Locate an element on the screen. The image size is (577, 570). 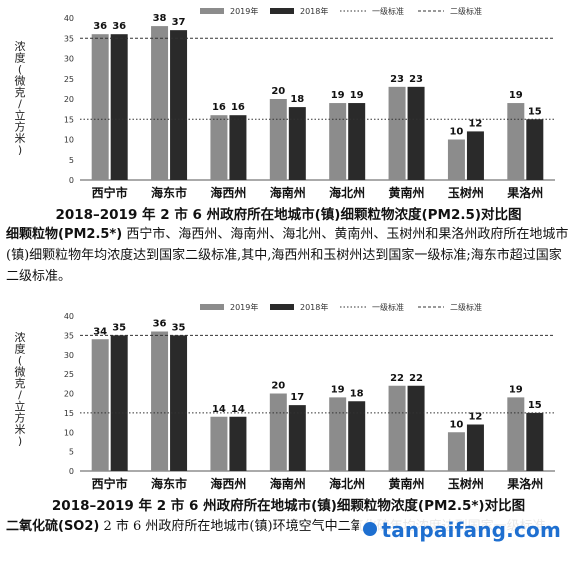
data-label-0-1: 36 is located at coordinates (160, 324).